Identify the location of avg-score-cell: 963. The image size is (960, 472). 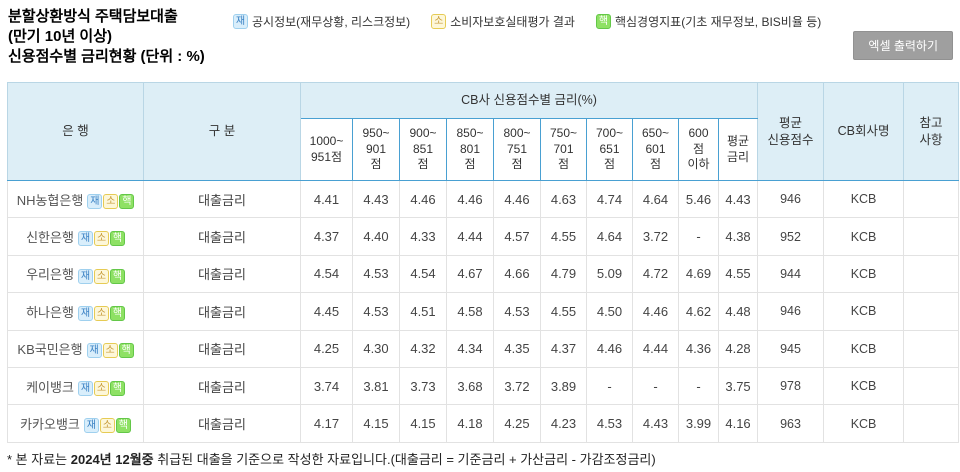
(791, 423).